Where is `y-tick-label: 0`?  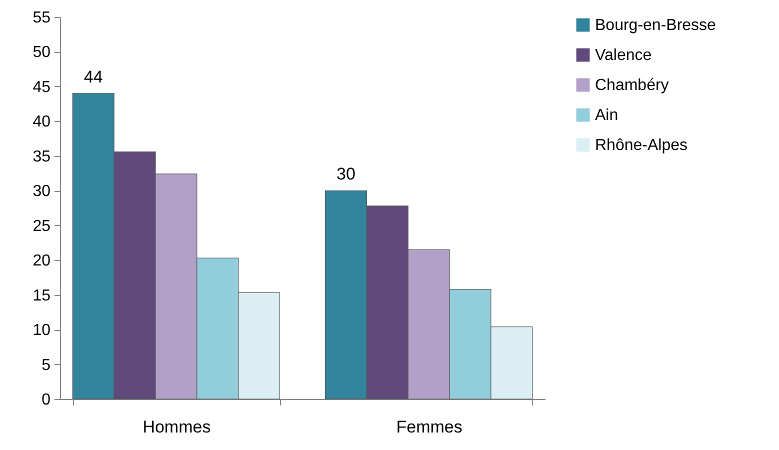
y-tick-label: 0 is located at coordinates (46, 400).